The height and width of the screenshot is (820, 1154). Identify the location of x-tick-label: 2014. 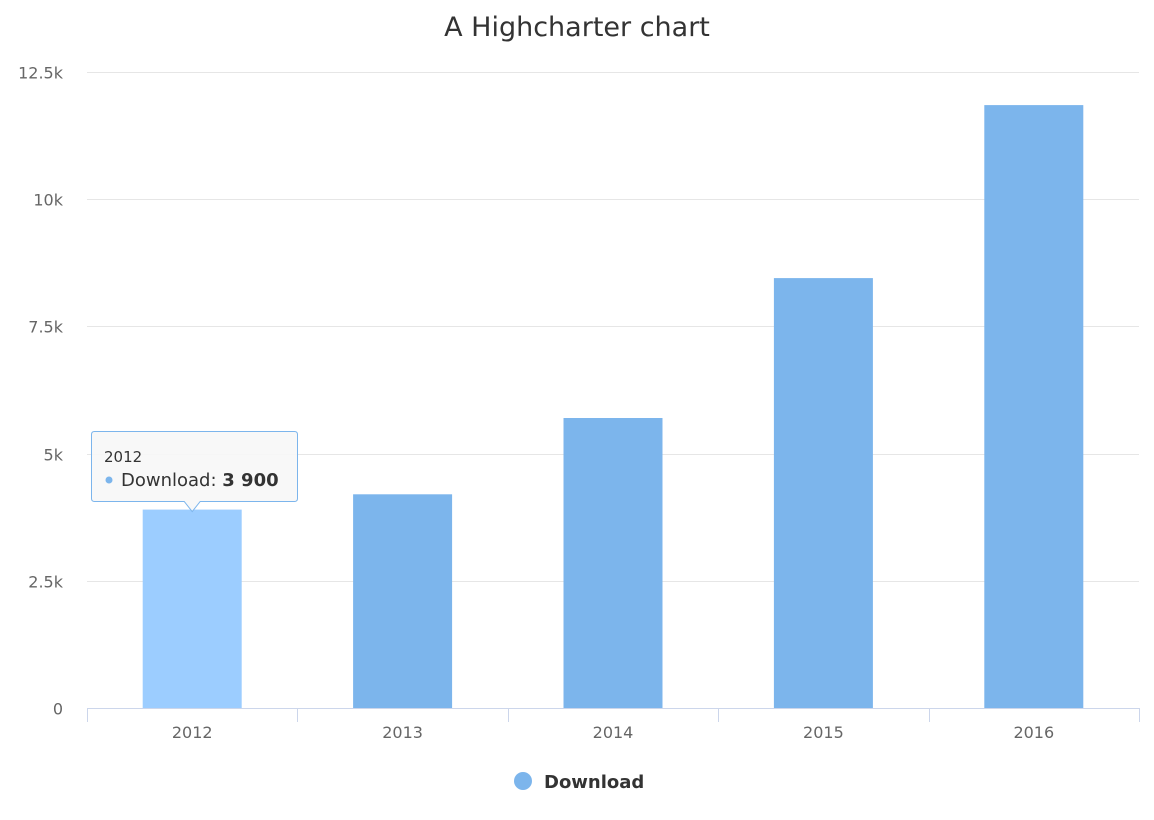
(613, 732).